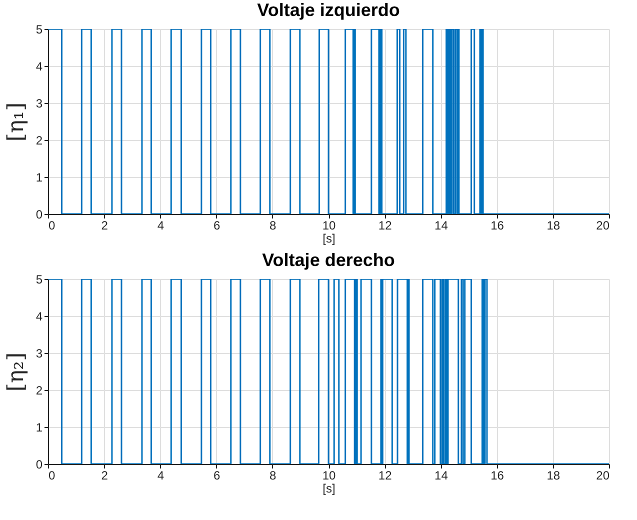 The width and height of the screenshot is (637, 520). What do you see at coordinates (16, 122) in the screenshot?
I see `y-axis-title: [η₁]` at bounding box center [16, 122].